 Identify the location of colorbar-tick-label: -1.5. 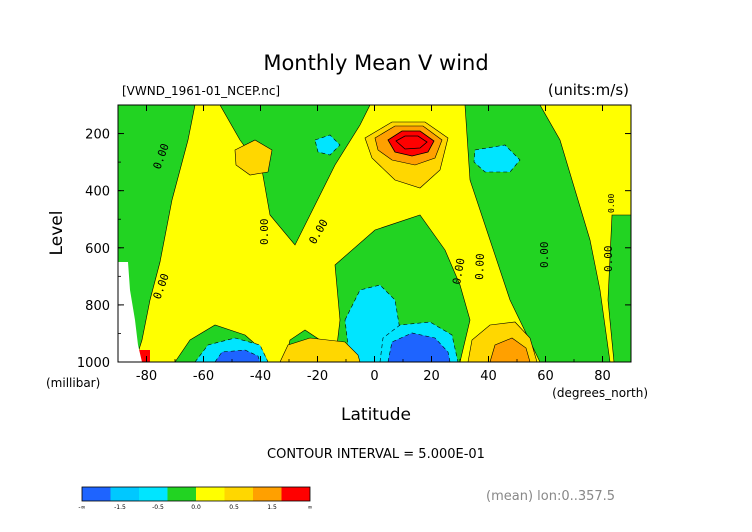
(120, 507).